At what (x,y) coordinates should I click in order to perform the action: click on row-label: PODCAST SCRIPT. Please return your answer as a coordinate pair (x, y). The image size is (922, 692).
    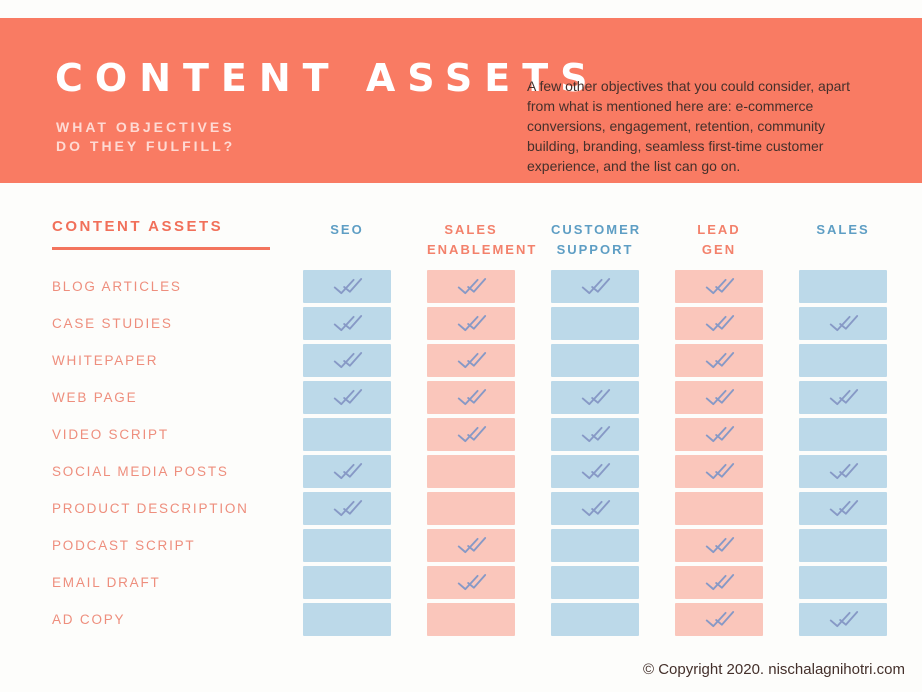
    Looking at the image, I should click on (124, 545).